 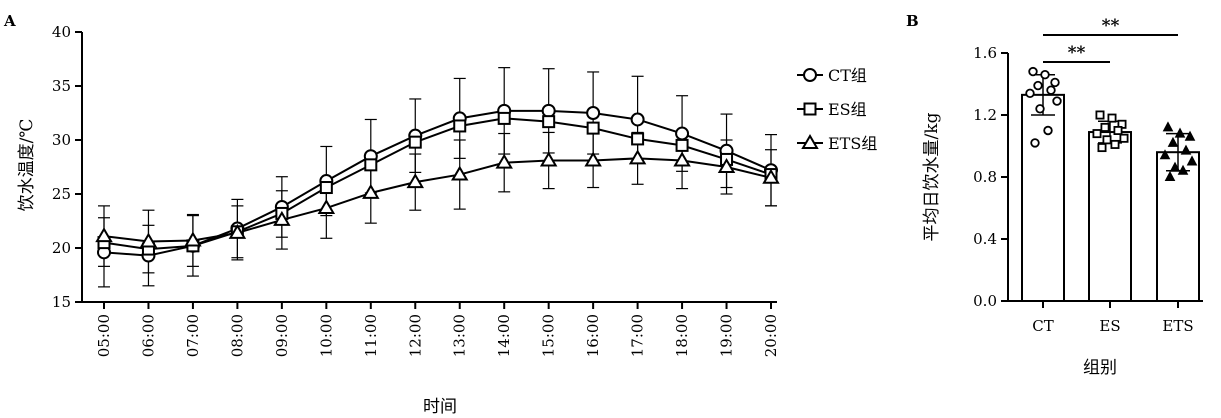 I want to click on y-tick-label: 1.6, so click(x=985, y=53).